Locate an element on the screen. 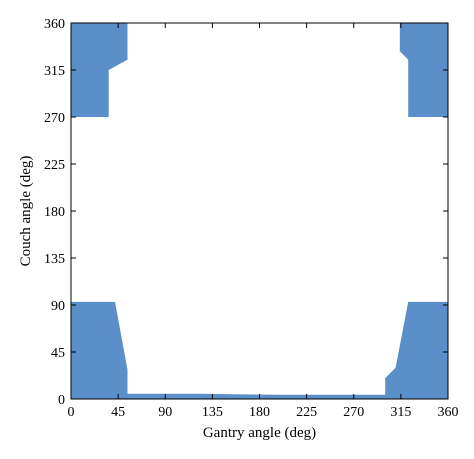  x-tick-label: 135 is located at coordinates (212, 412).